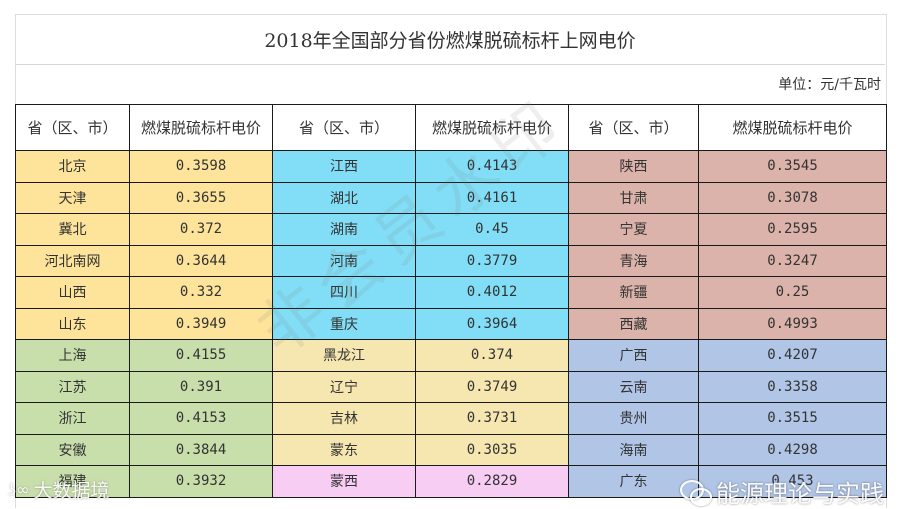 The height and width of the screenshot is (509, 900). I want to click on table-row: 山西 0.332 四川 0.4012 新疆 0.25, so click(451, 292).